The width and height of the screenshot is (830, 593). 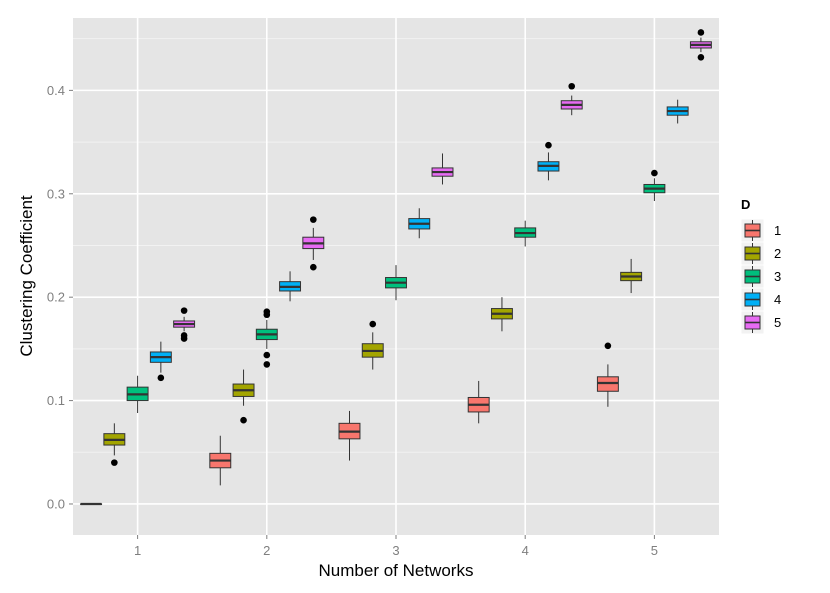 What do you see at coordinates (419, 223) in the screenshot?
I see `box-d4-n3` at bounding box center [419, 223].